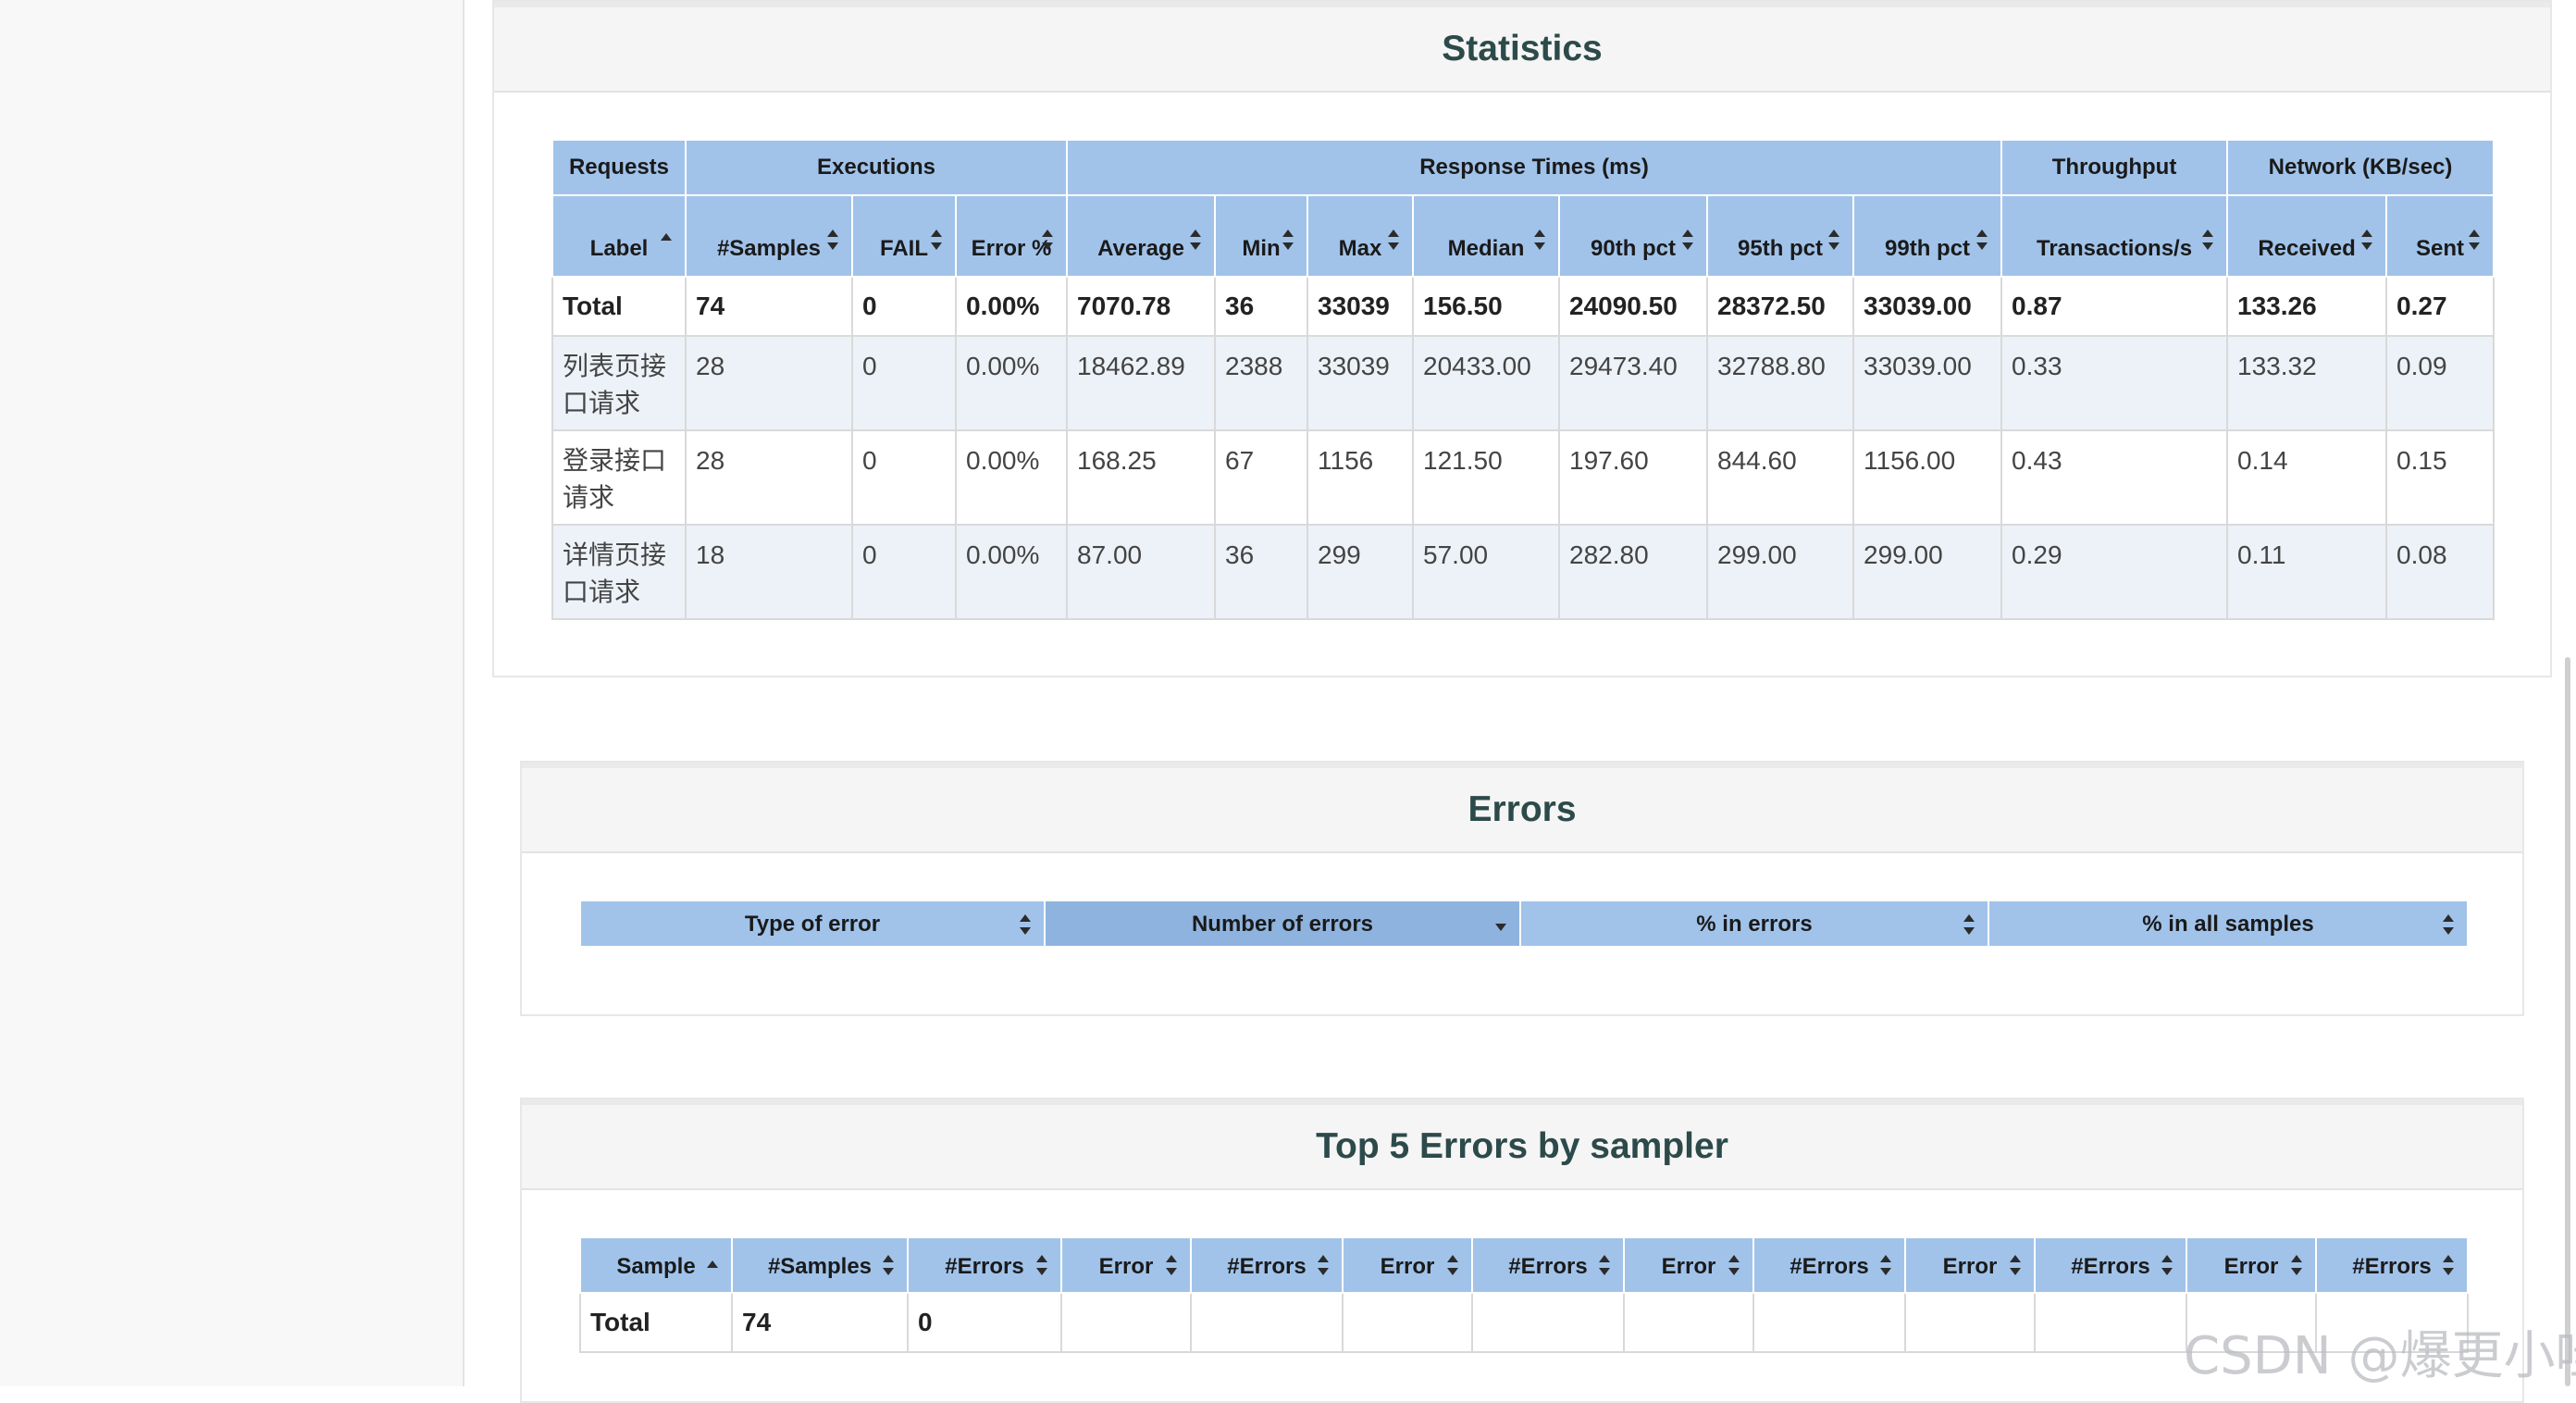 Image resolution: width=2576 pixels, height=1403 pixels. What do you see at coordinates (820, 1322) in the screenshot?
I see `top5-total-cell: 74` at bounding box center [820, 1322].